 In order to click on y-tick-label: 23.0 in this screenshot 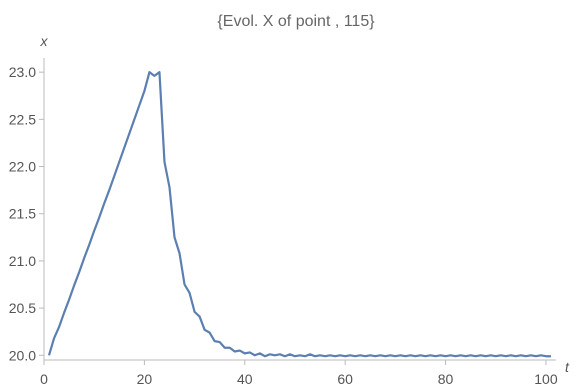, I will do `click(22, 72)`.